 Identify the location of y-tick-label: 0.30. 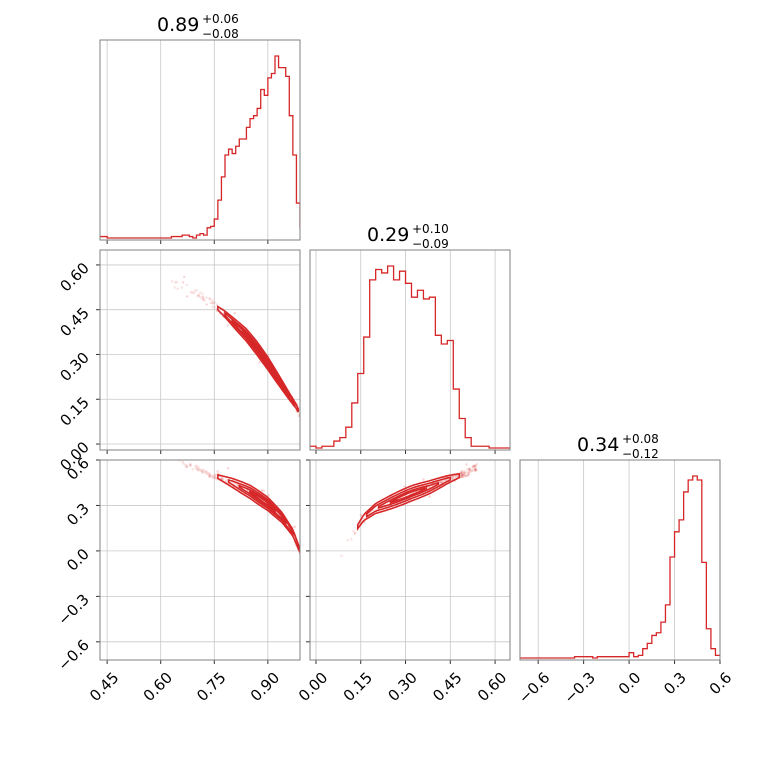
(74, 367).